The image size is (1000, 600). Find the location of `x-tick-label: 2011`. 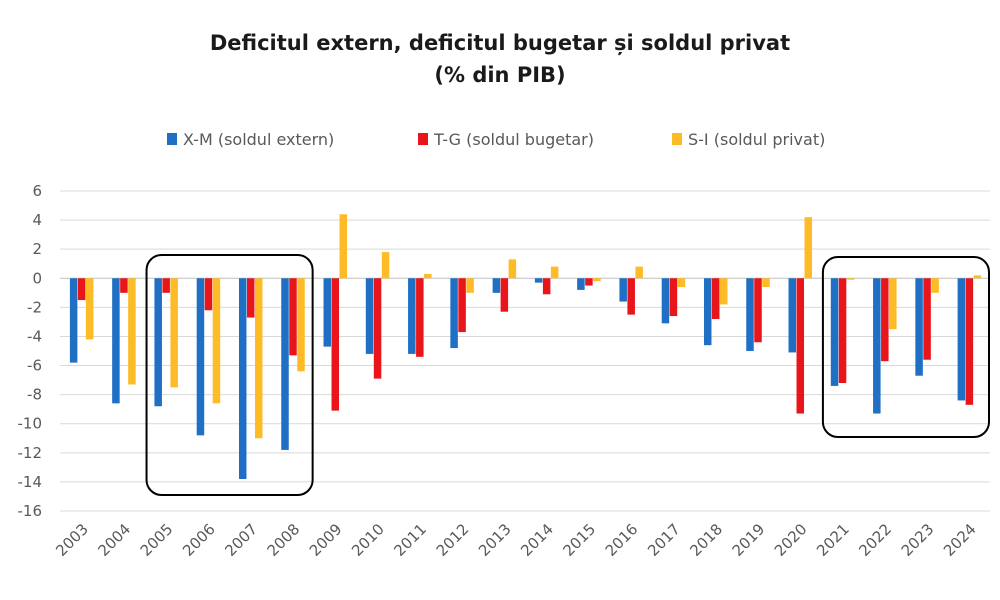

x-tick-label: 2011 is located at coordinates (410, 540).